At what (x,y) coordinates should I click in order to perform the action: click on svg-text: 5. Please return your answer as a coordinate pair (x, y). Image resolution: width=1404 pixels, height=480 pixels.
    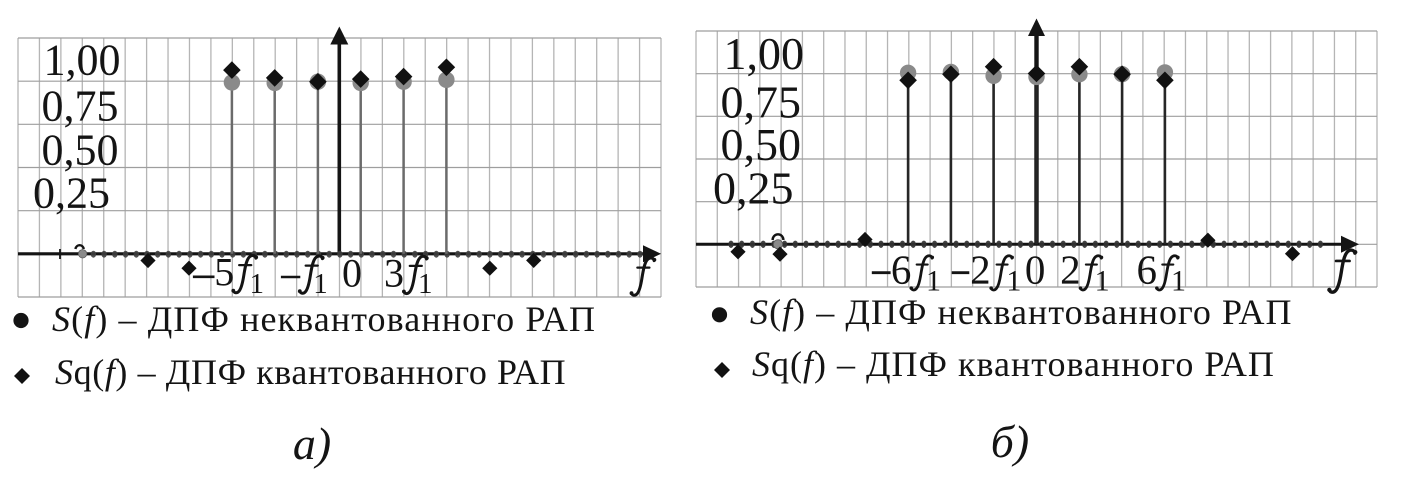
    Looking at the image, I should click on (224, 272).